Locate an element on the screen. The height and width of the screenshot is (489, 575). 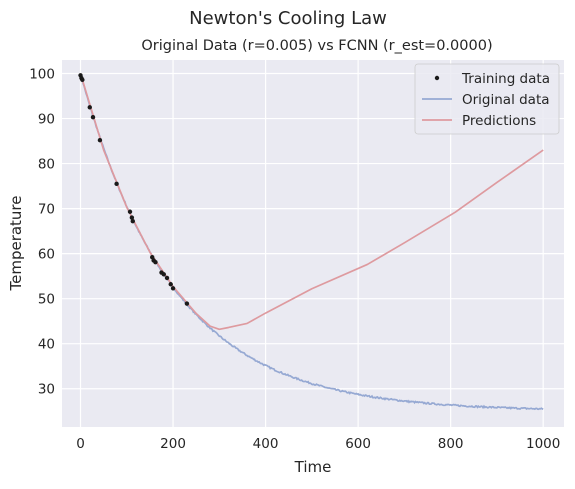
y-tick-label: 60 is located at coordinates (46, 255).